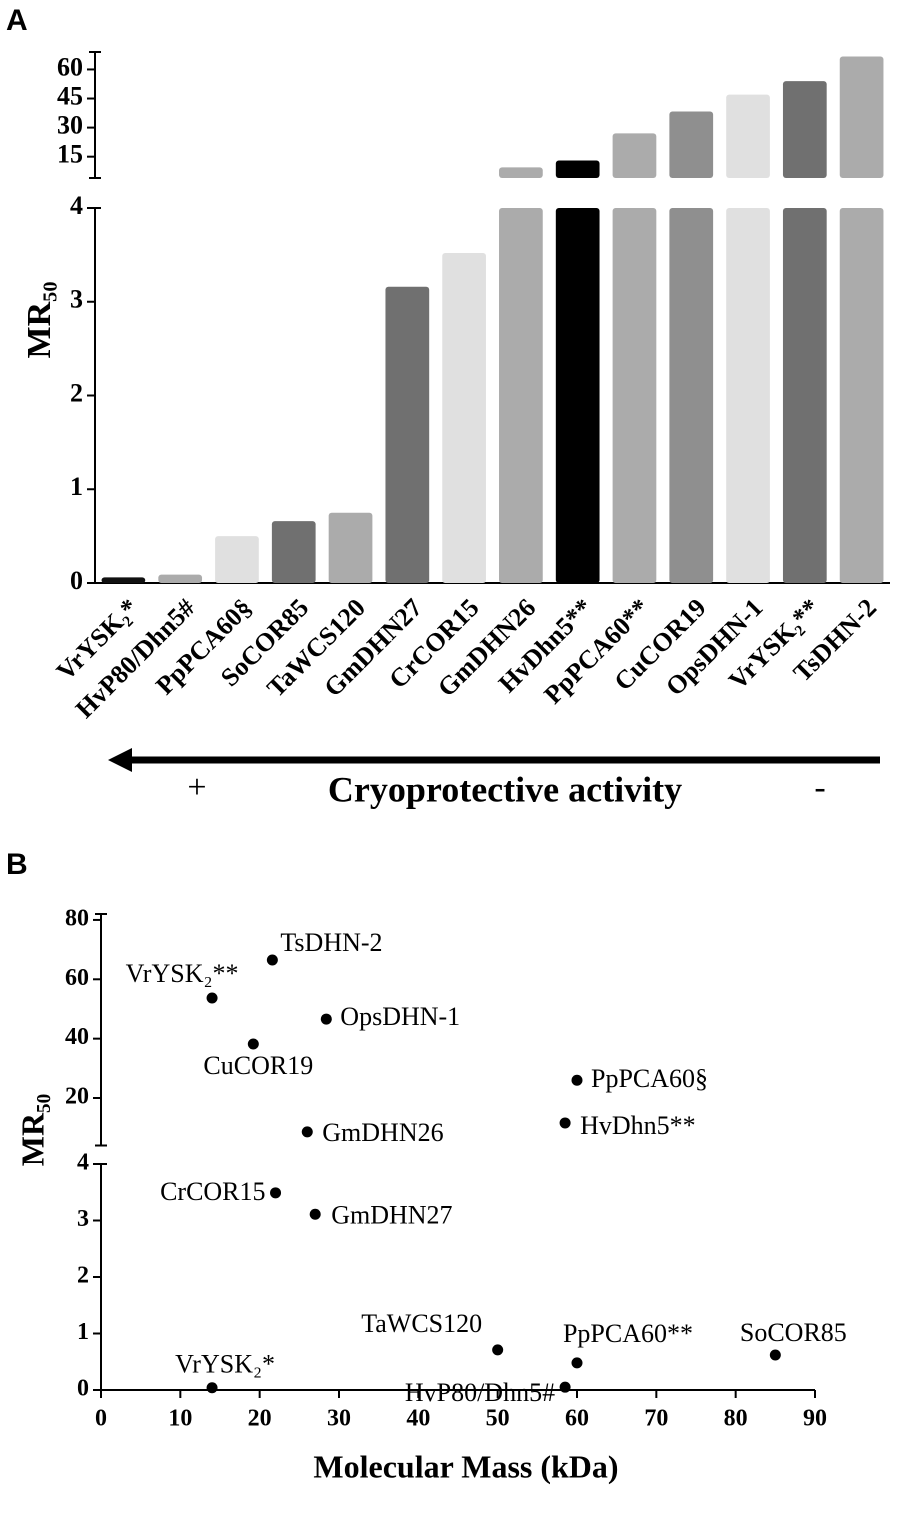 The width and height of the screenshot is (910, 1517). What do you see at coordinates (649, 1078) in the screenshot?
I see `point-label: PpPCA60§` at bounding box center [649, 1078].